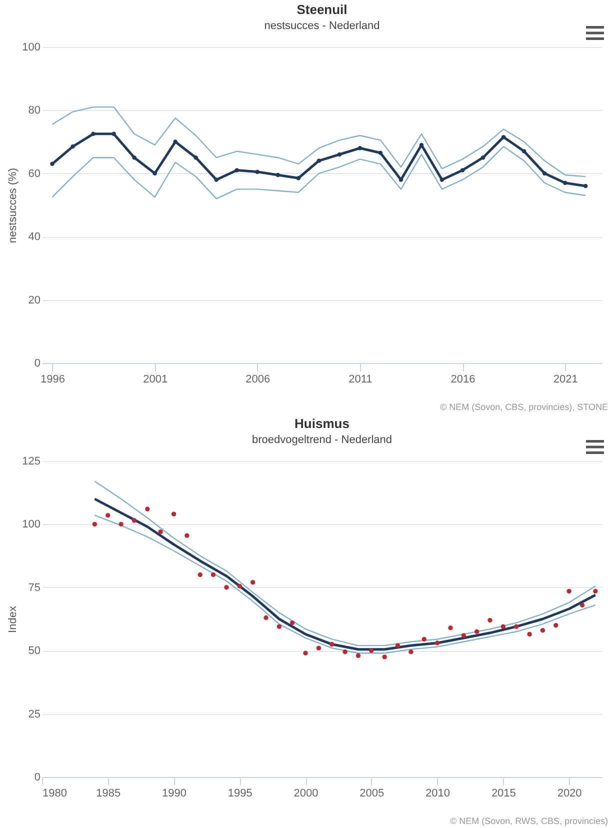 This screenshot has height=828, width=614. What do you see at coordinates (34, 237) in the screenshot?
I see `y-tick-label: 40` at bounding box center [34, 237].